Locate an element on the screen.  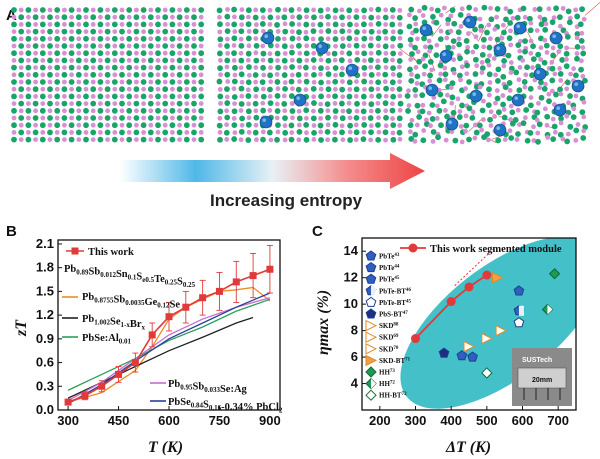
chart-b-x-tick-label: 750 is located at coordinates (220, 420).